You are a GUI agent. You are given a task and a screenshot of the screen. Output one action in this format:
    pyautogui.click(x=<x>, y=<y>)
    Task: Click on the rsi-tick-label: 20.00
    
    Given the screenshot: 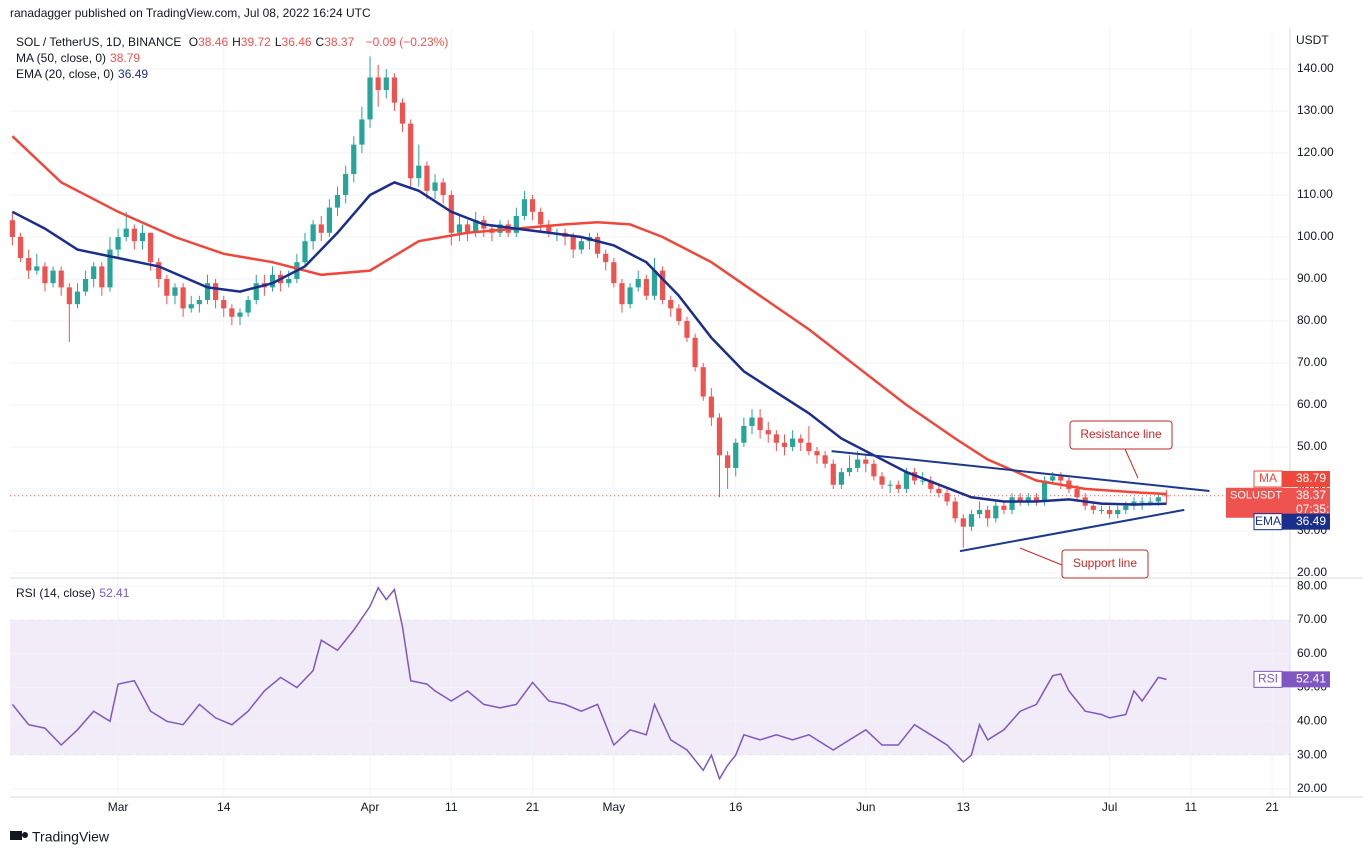 What is the action you would take?
    pyautogui.click(x=1312, y=788)
    